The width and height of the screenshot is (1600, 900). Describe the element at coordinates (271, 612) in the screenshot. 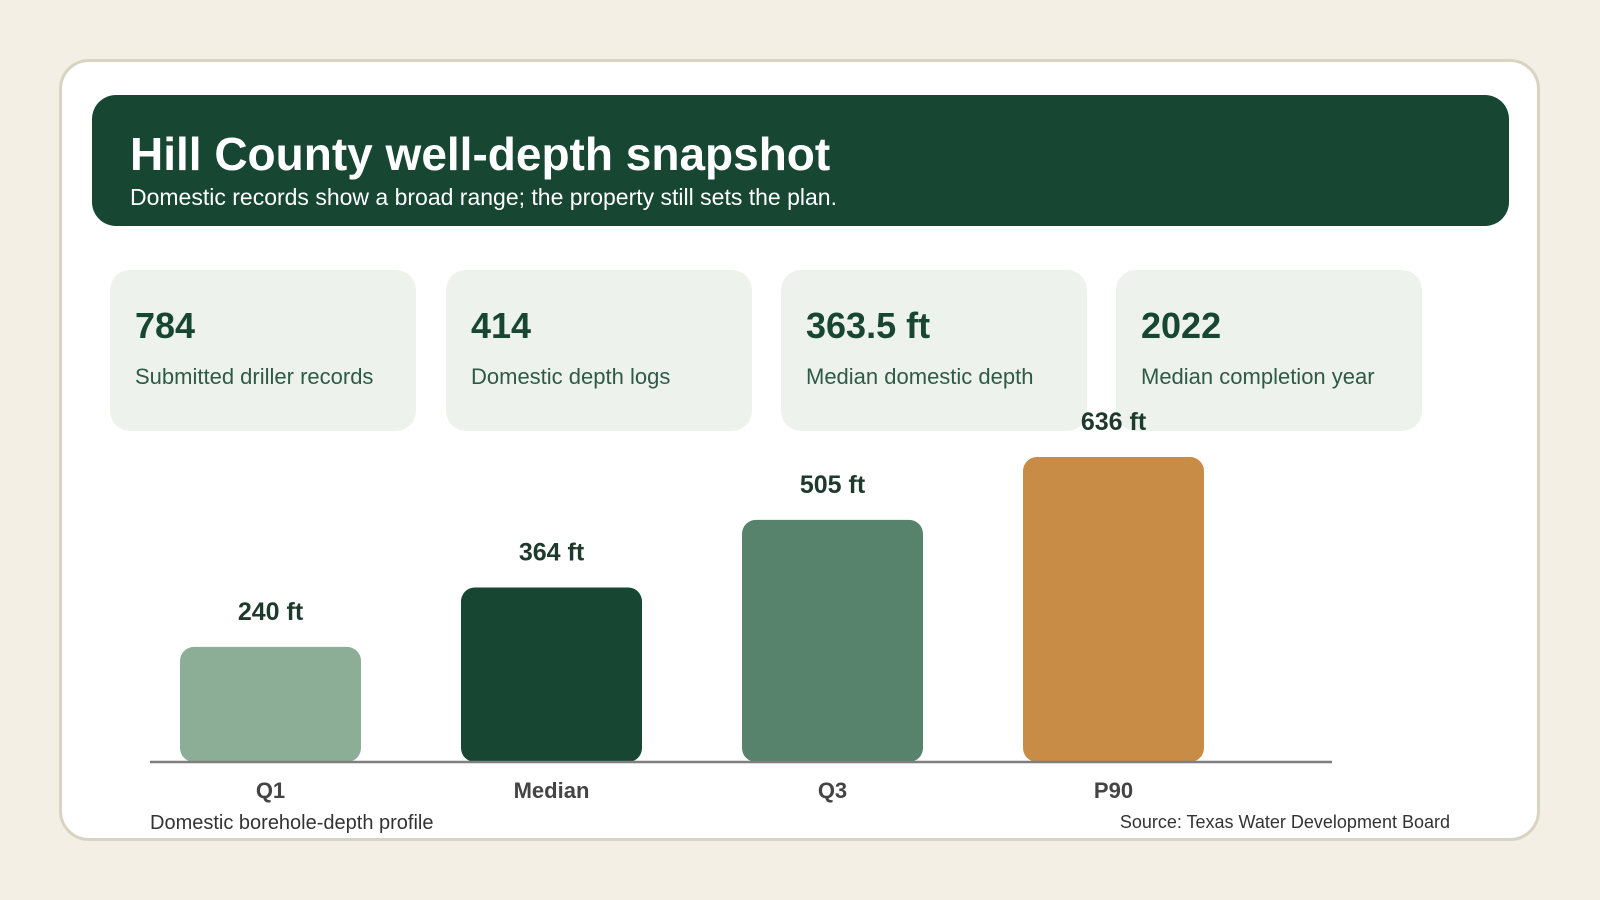

I see `bar-value-label: 240 ft` at that location.